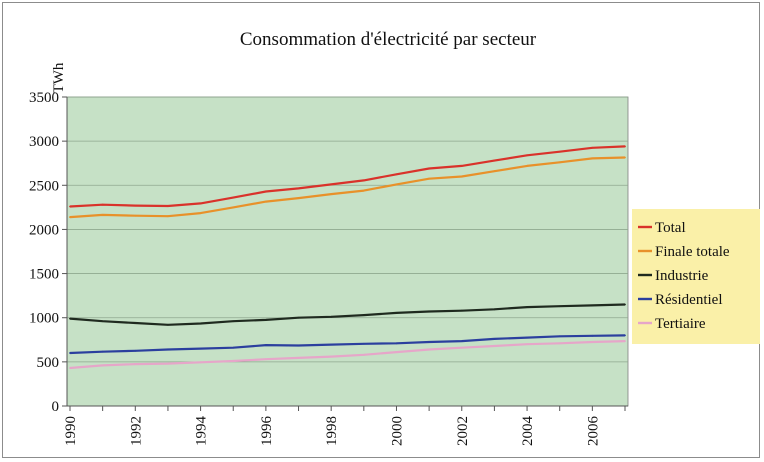  What do you see at coordinates (44, 142) in the screenshot?
I see `y-tick-label: 3000` at bounding box center [44, 142].